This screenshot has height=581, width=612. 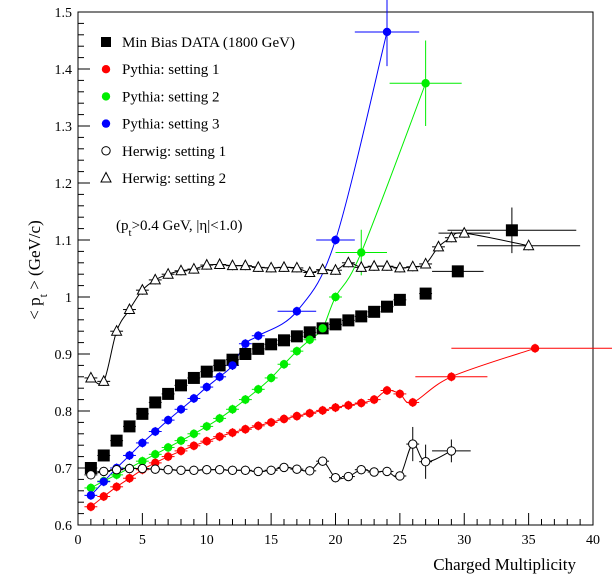 What do you see at coordinates (64, 355) in the screenshot?
I see `y-tick-label: 0.9` at bounding box center [64, 355].